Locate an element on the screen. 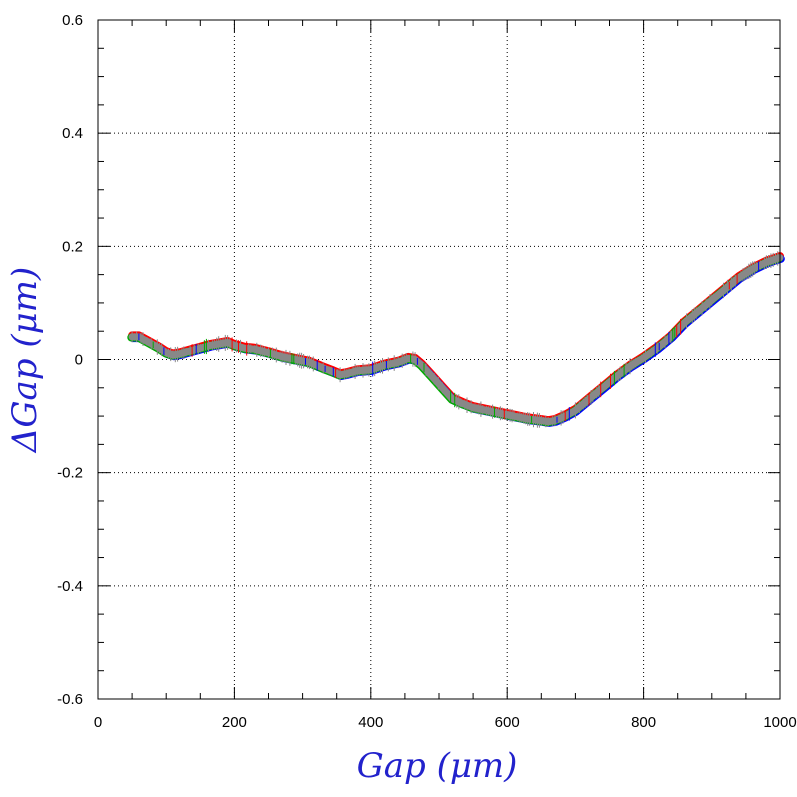 The height and width of the screenshot is (797, 797). x-tick-label-4: 800 is located at coordinates (643, 722).